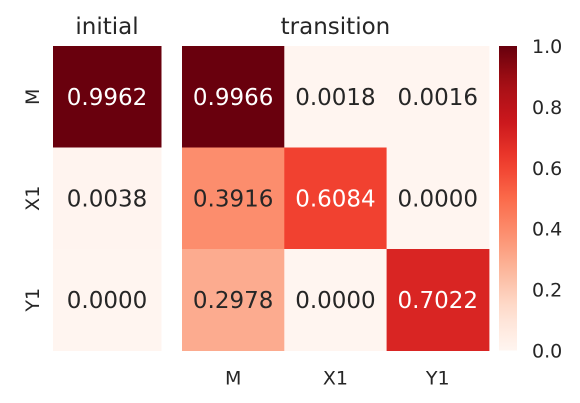 The image size is (580, 403). I want to click on transition-col-label-m: M, so click(233, 379).